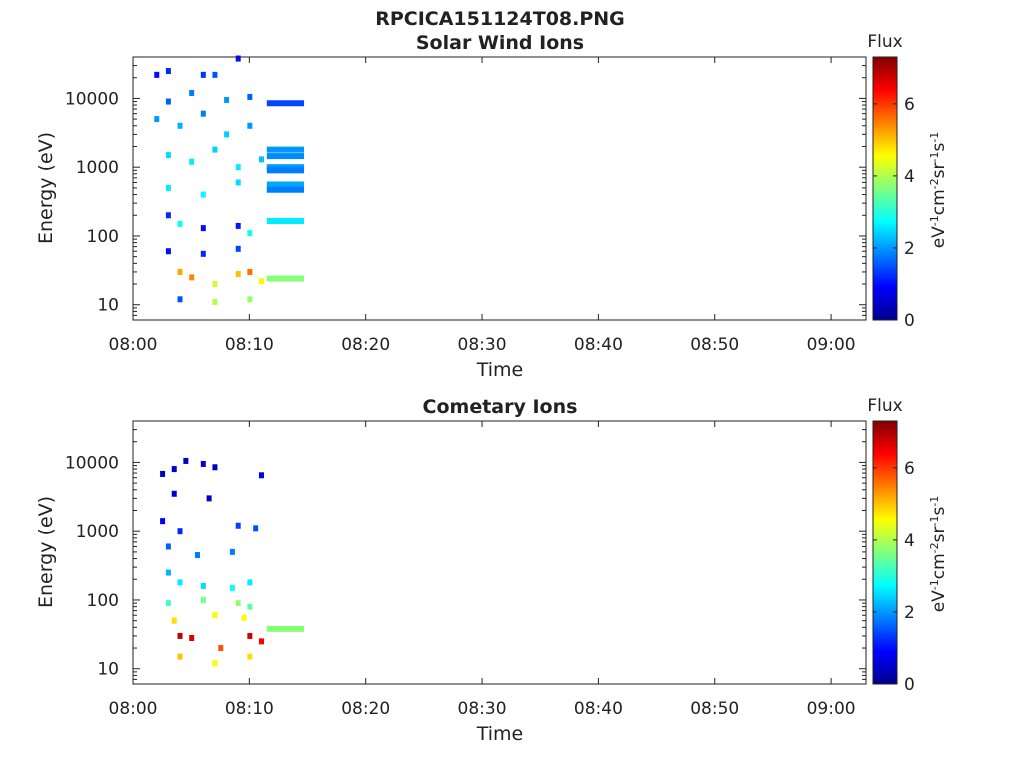  What do you see at coordinates (500, 19) in the screenshot?
I see `figure-title: RPCICA151124T08.PNG` at bounding box center [500, 19].